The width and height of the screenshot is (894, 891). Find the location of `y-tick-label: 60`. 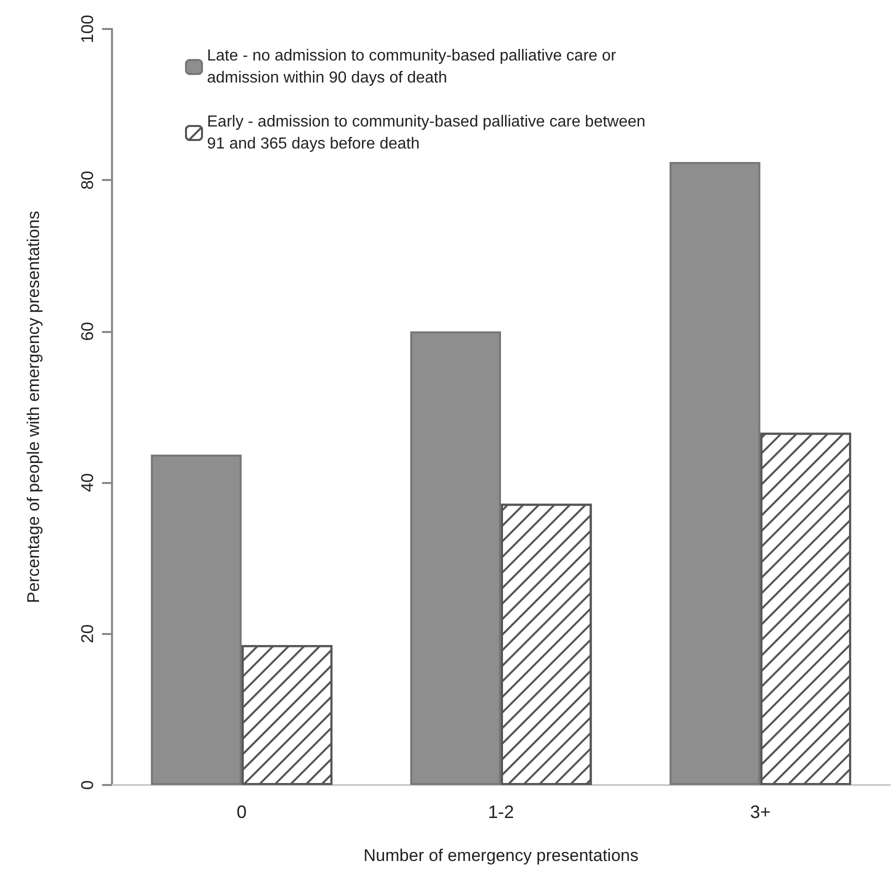

y-tick-label: 60 is located at coordinates (87, 331).